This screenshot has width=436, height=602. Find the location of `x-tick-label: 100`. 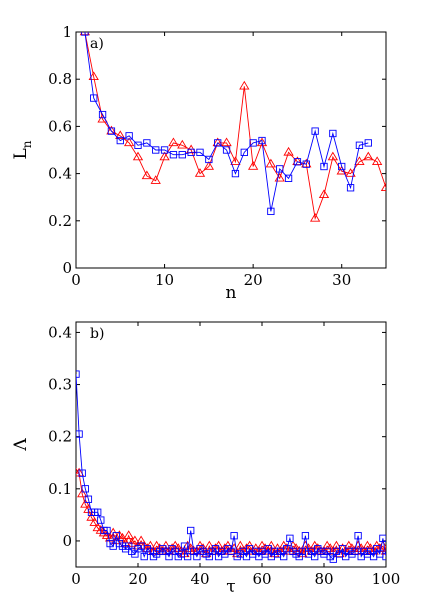

x-tick-label: 100 is located at coordinates (386, 579).